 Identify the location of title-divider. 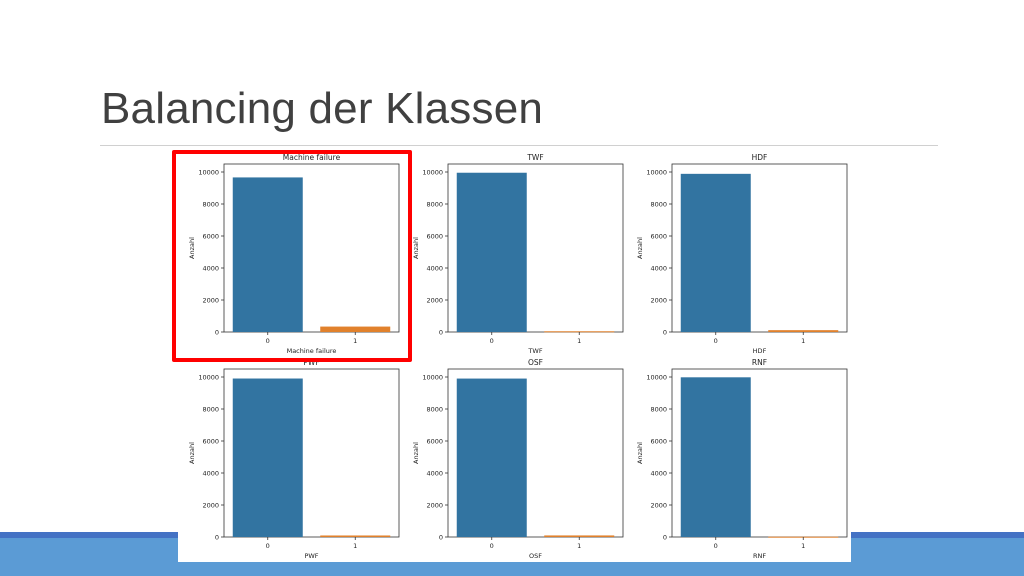
(519, 145).